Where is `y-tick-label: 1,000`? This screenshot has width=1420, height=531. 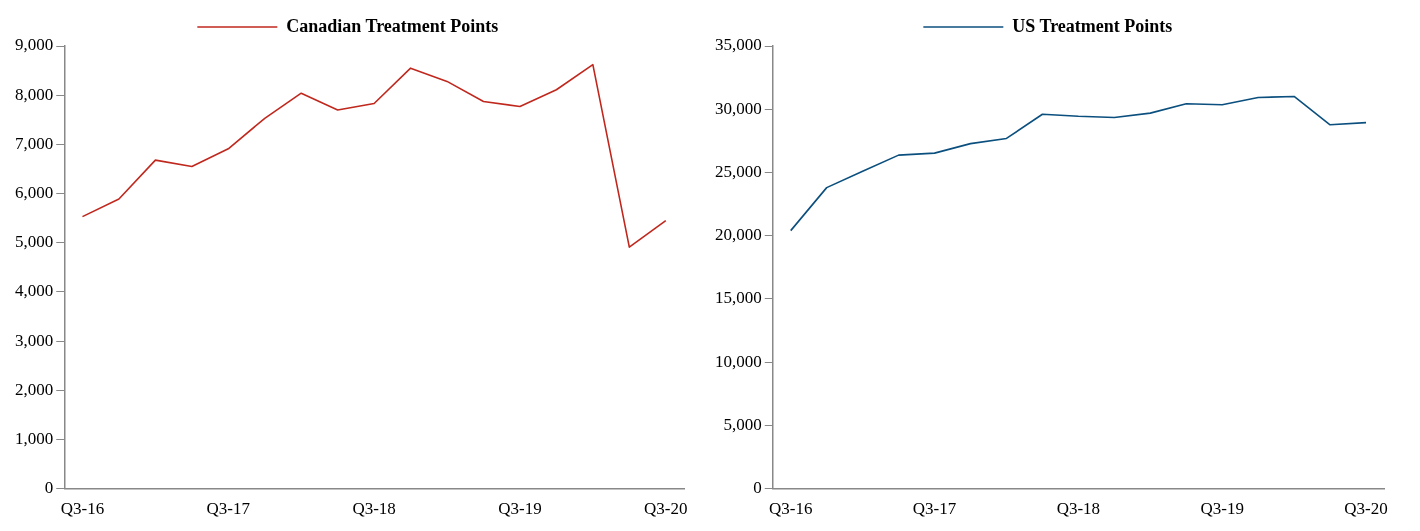
y-tick-label: 1,000 is located at coordinates (34, 438).